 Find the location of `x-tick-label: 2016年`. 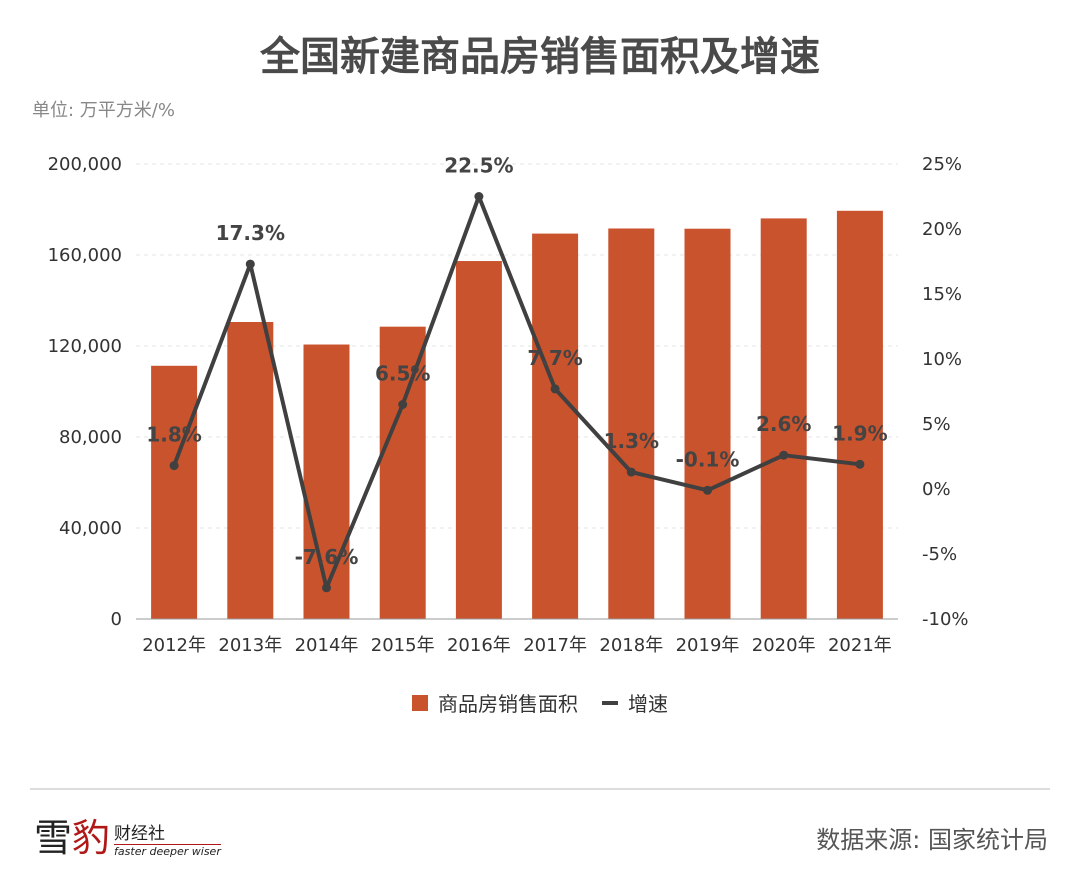

x-tick-label: 2016年 is located at coordinates (479, 645).